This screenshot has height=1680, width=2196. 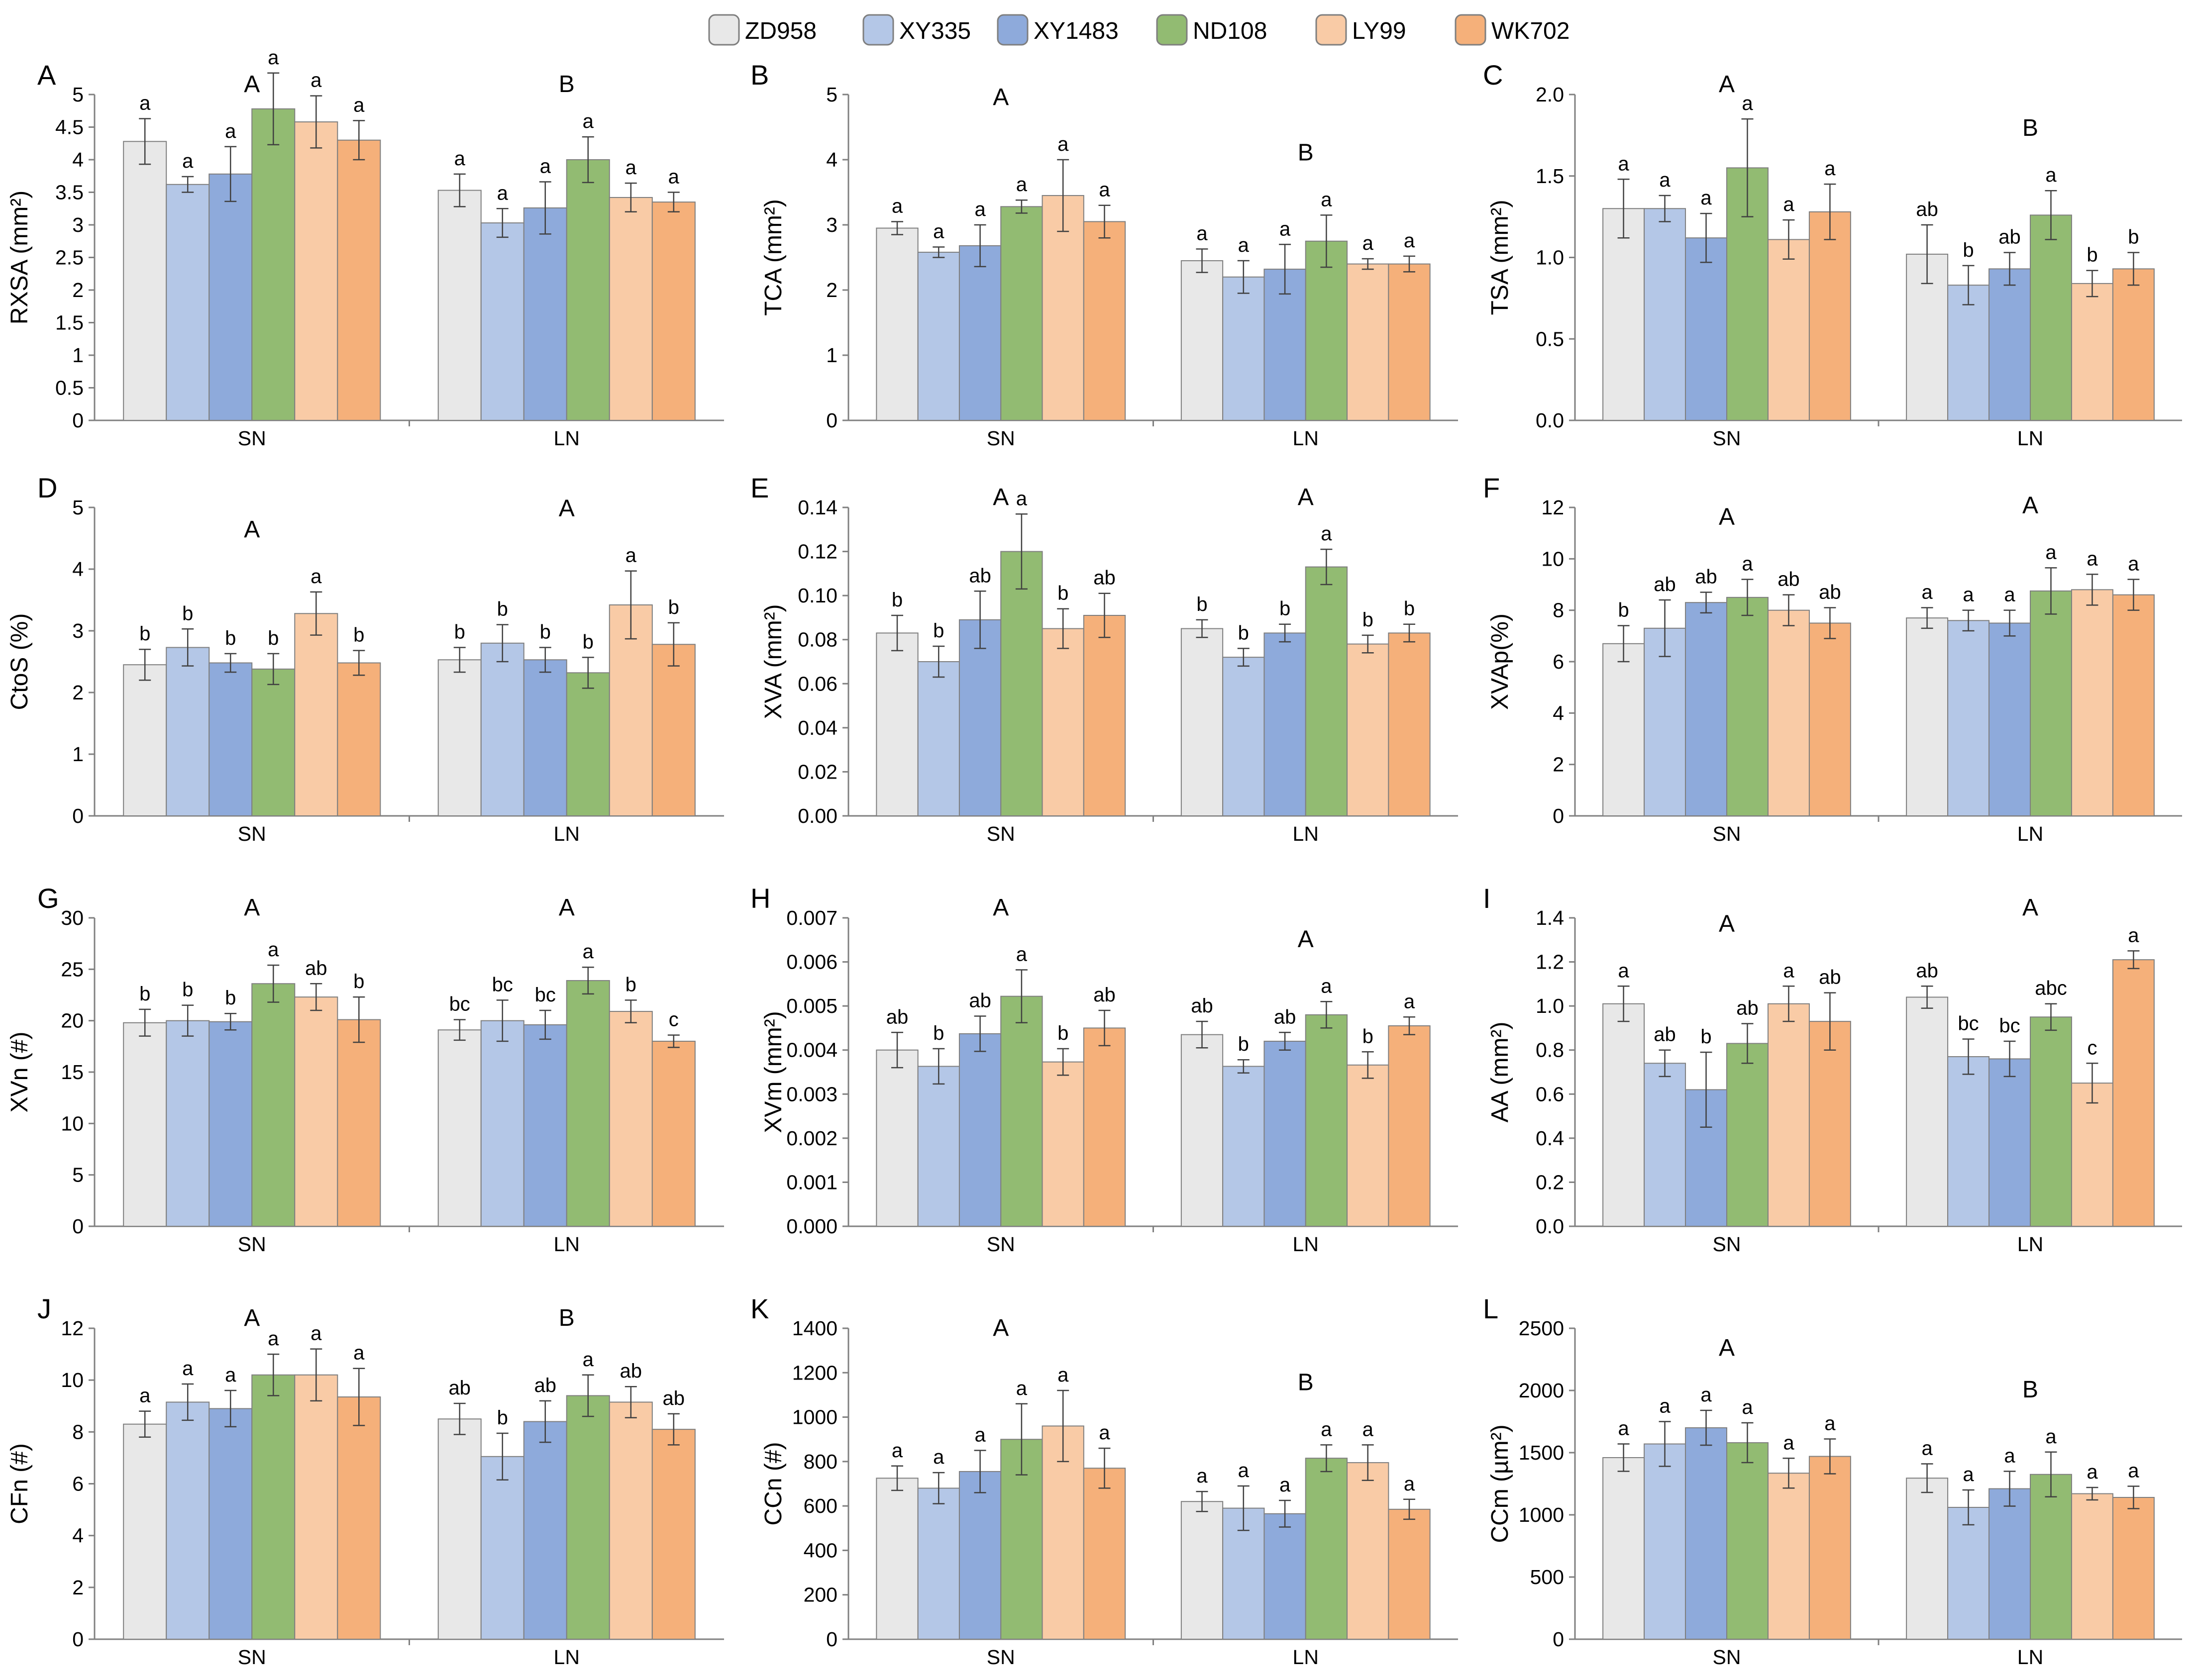 What do you see at coordinates (1471, 30) in the screenshot?
I see `legend-swatch-wk702` at bounding box center [1471, 30].